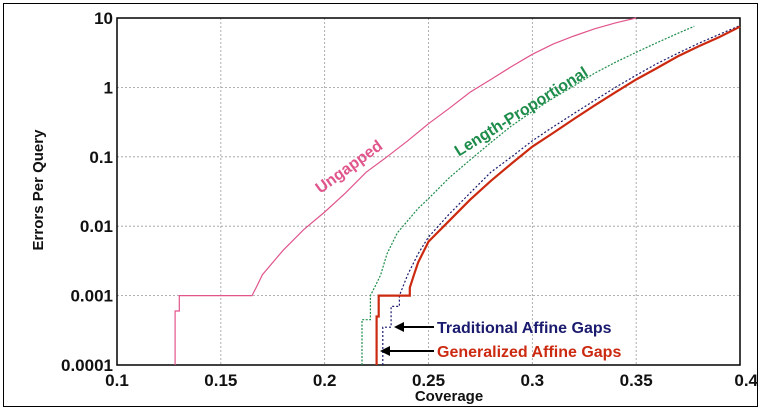 The image size is (763, 412). I want to click on y-axis-label: Errors Per Query, so click(38, 190).